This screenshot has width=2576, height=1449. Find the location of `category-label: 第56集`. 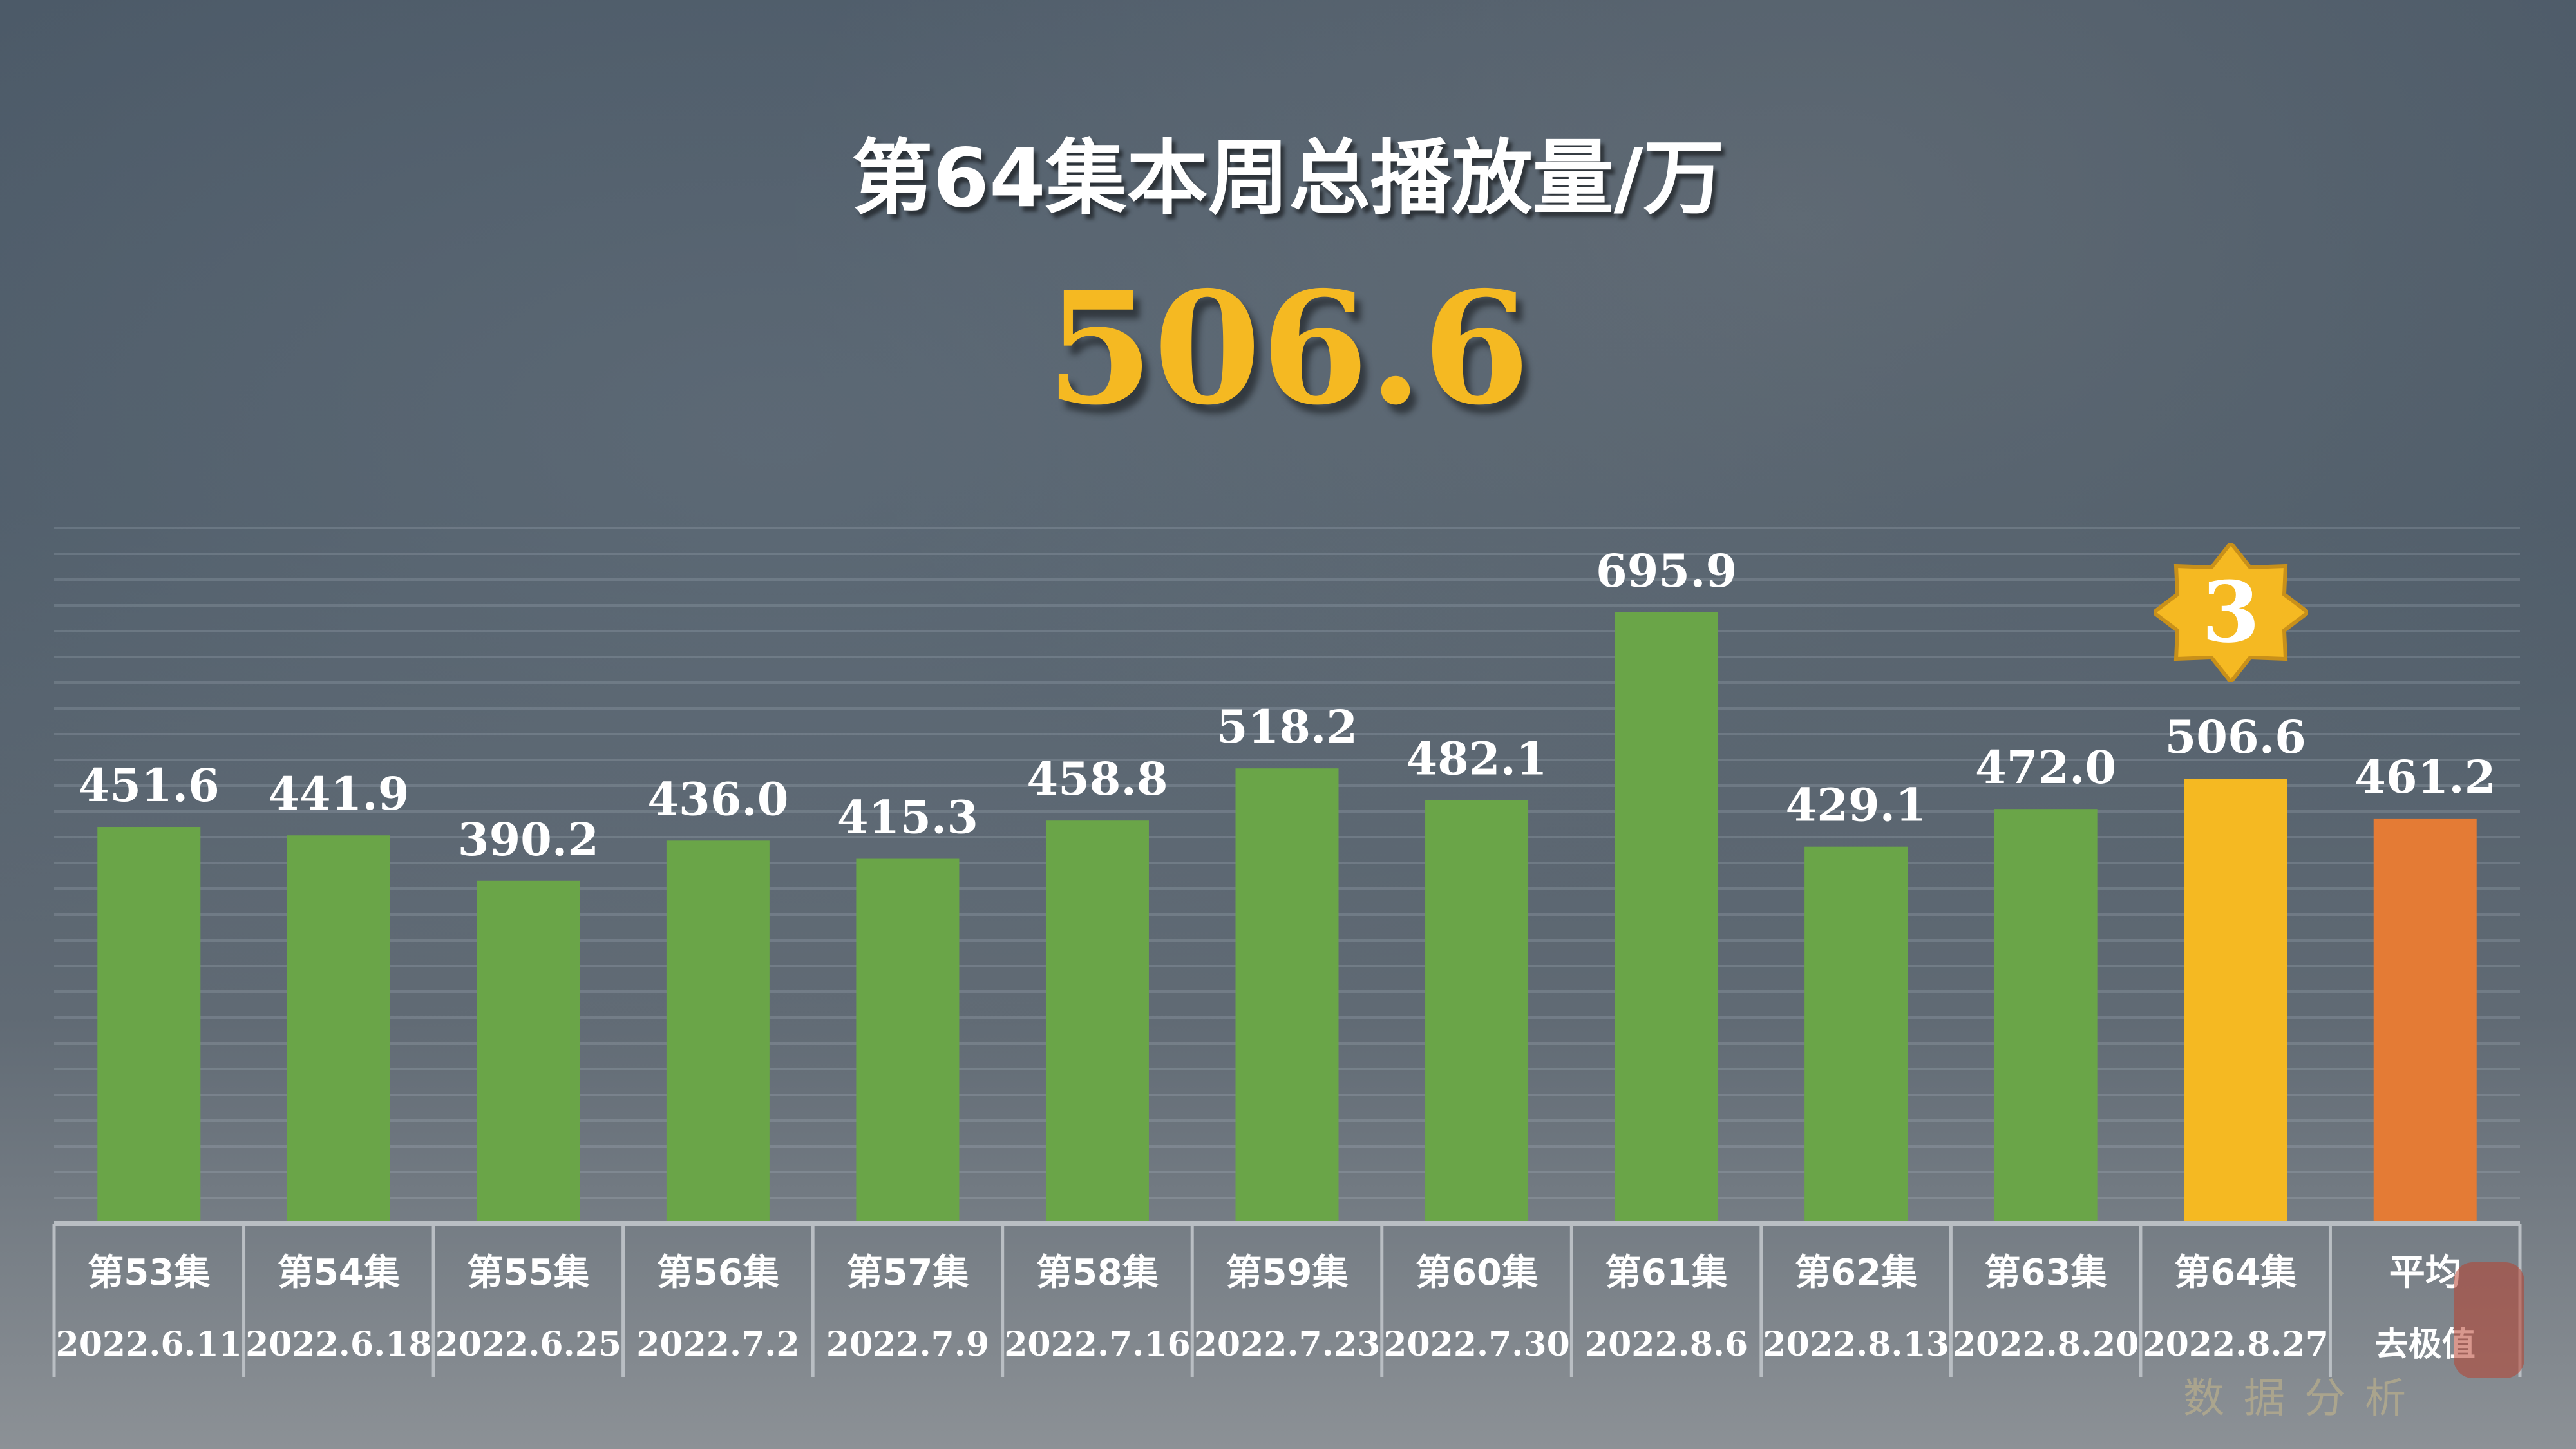

category-label: 第56集 is located at coordinates (718, 1273).